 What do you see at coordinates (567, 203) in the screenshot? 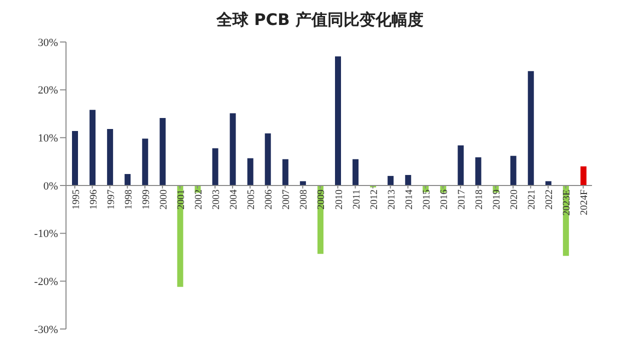
I see `x-tick-label: 2023E` at bounding box center [567, 203].